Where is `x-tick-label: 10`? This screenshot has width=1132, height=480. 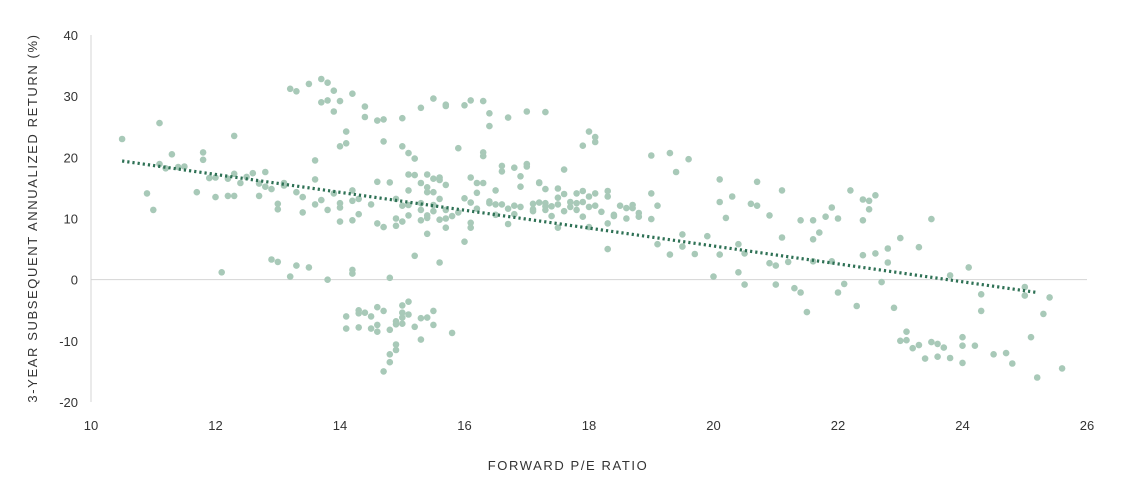
x-tick-label: 10 is located at coordinates (91, 425).